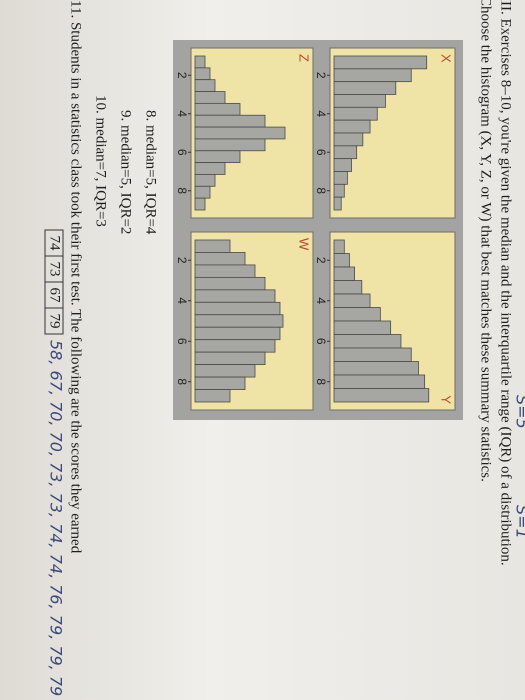 The image size is (525, 700). What do you see at coordinates (101, 161) in the screenshot?
I see `question: 10. median=7, IQR=3` at bounding box center [101, 161].